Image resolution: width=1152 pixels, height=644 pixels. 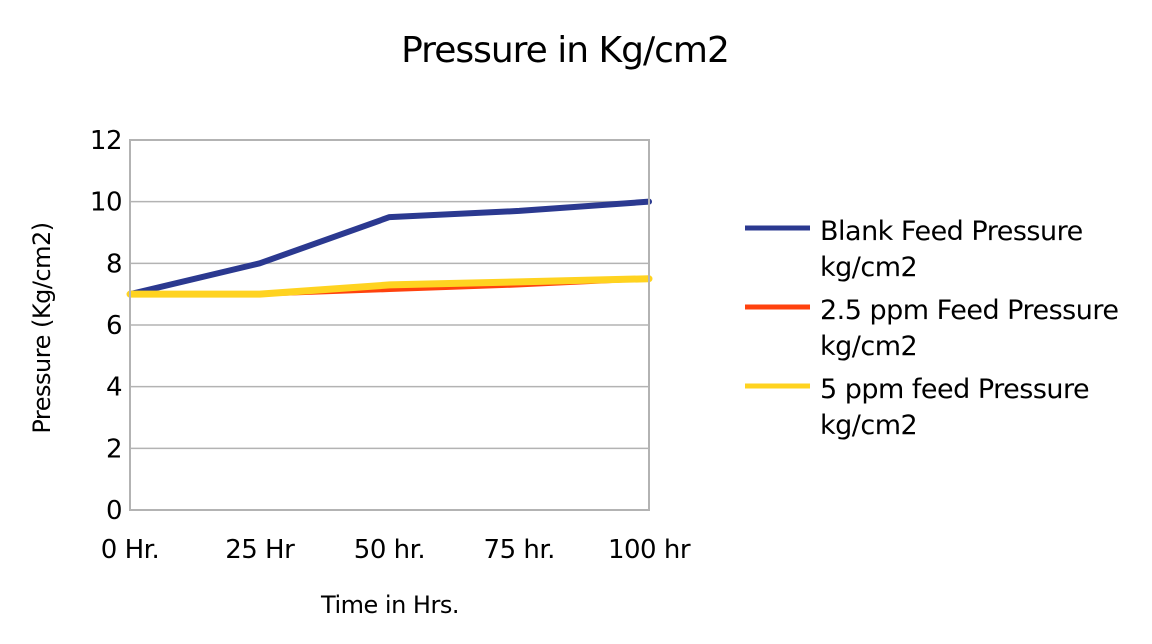 I want to click on y-tick-label: 12, so click(x=106, y=141).